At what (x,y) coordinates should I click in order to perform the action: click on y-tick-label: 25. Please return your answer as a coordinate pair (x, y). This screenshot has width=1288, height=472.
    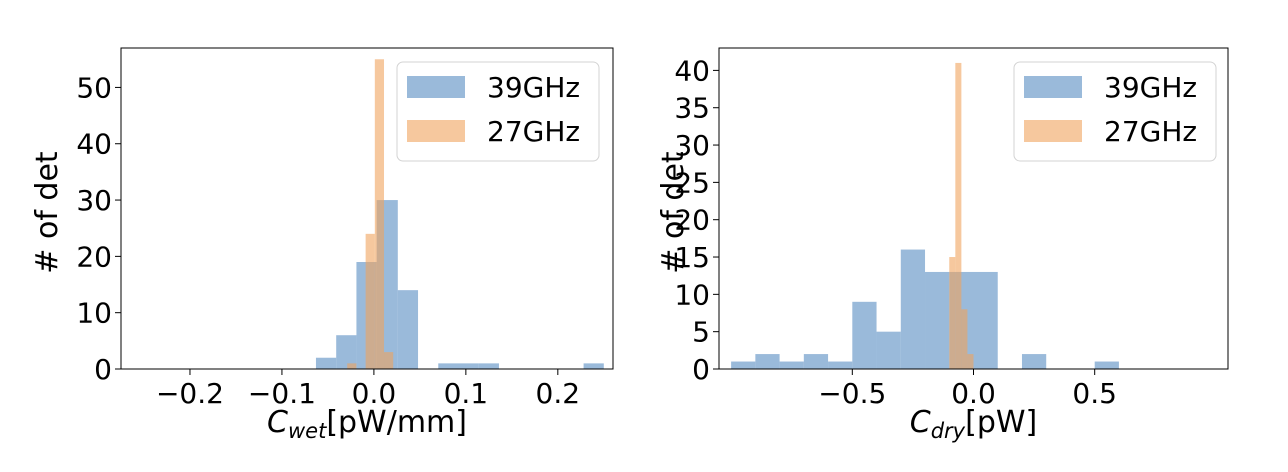
    Looking at the image, I should click on (692, 182).